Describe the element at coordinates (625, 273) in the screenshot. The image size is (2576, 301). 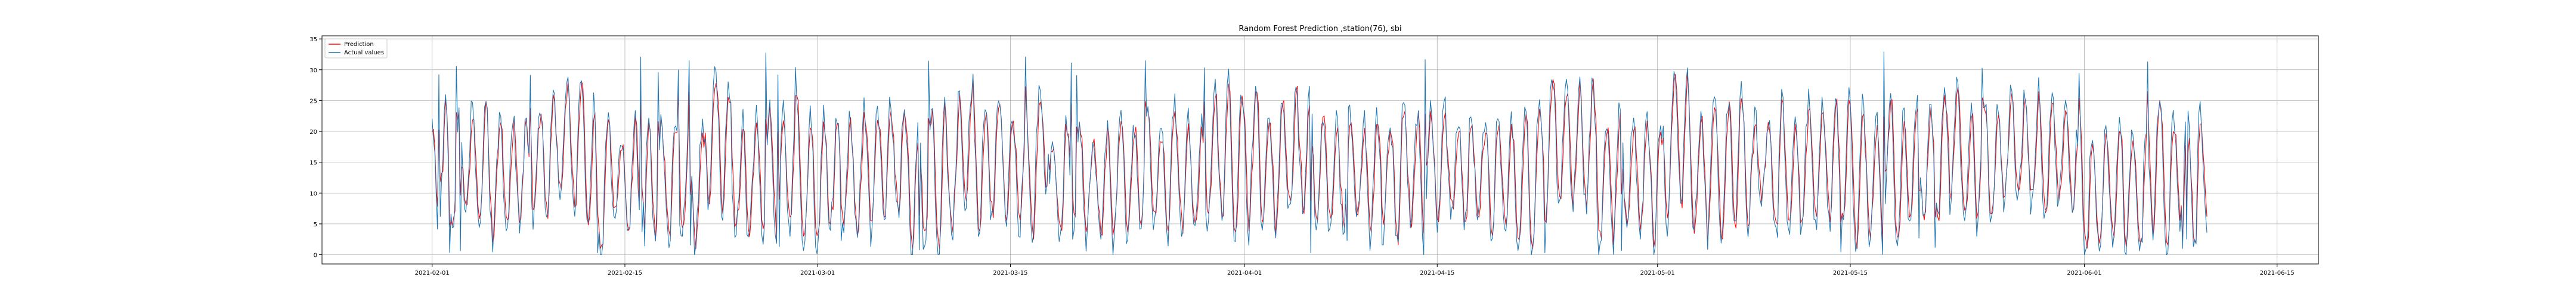
I see `x-tick-label: 2021-02-15` at that location.